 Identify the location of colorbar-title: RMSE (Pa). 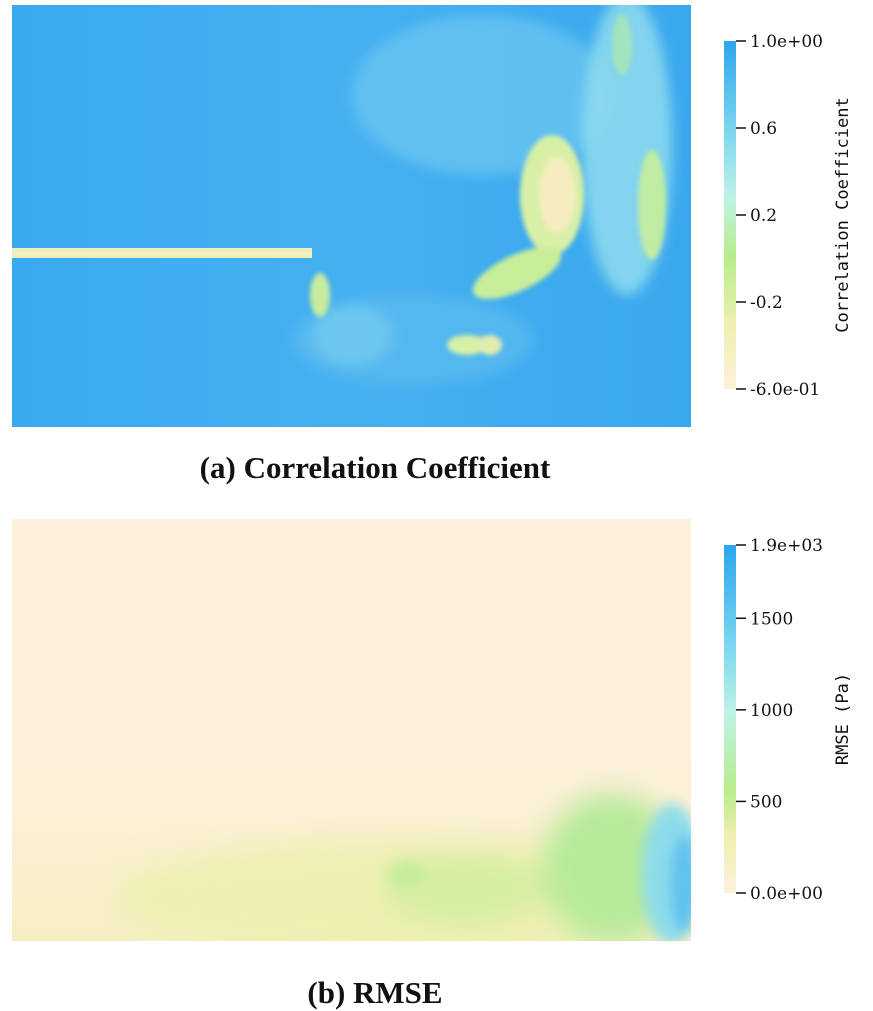
(843, 719).